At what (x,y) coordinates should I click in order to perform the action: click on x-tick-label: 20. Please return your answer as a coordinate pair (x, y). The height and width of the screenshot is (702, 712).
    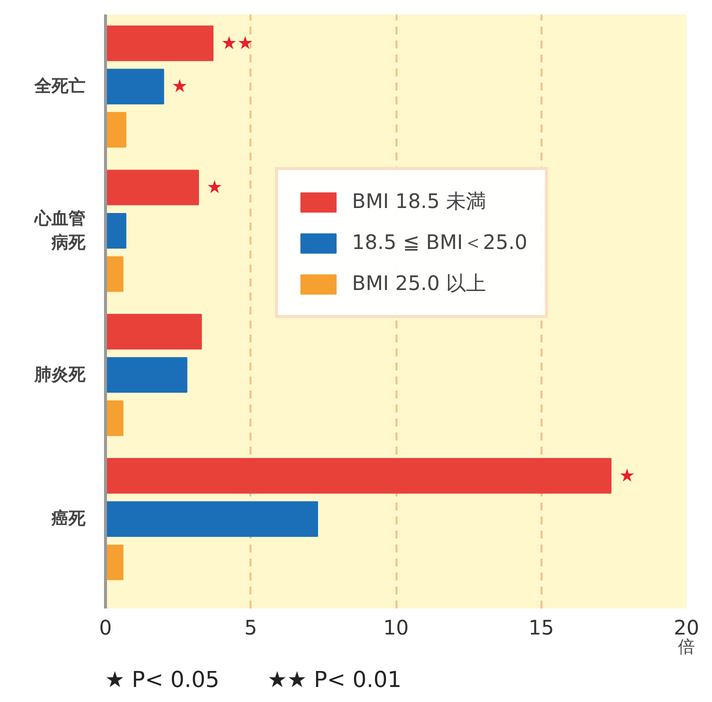
    Looking at the image, I should click on (687, 628).